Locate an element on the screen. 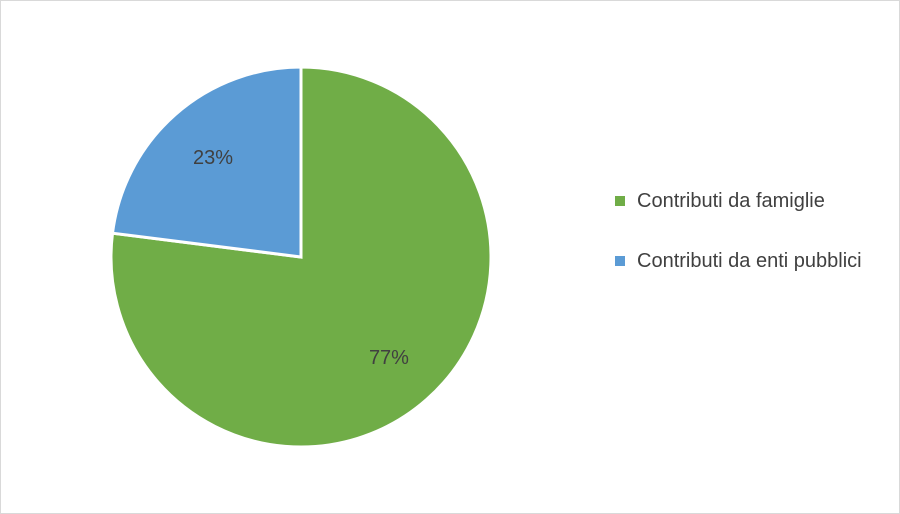  legend-label-enti-pubblici: Contributi da enti pubblici is located at coordinates (749, 261).